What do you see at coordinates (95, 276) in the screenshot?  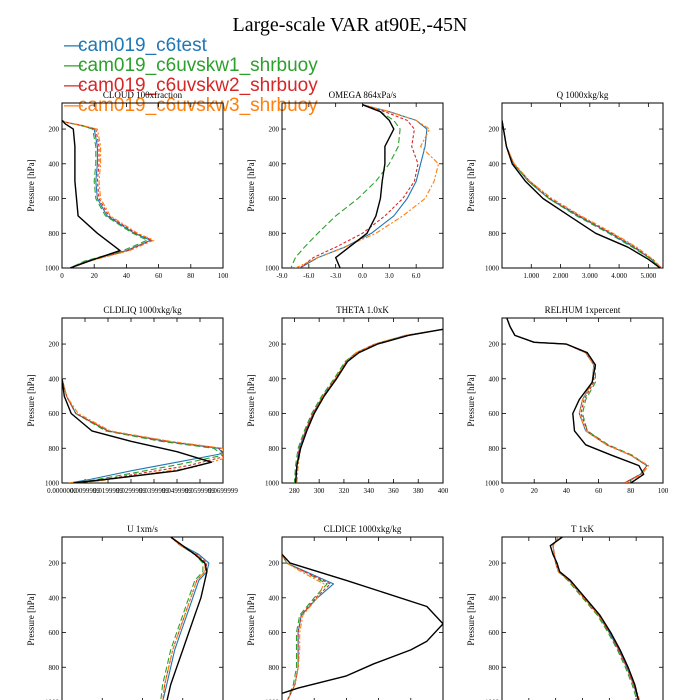 I see `x-tick-label: 20` at bounding box center [95, 276].